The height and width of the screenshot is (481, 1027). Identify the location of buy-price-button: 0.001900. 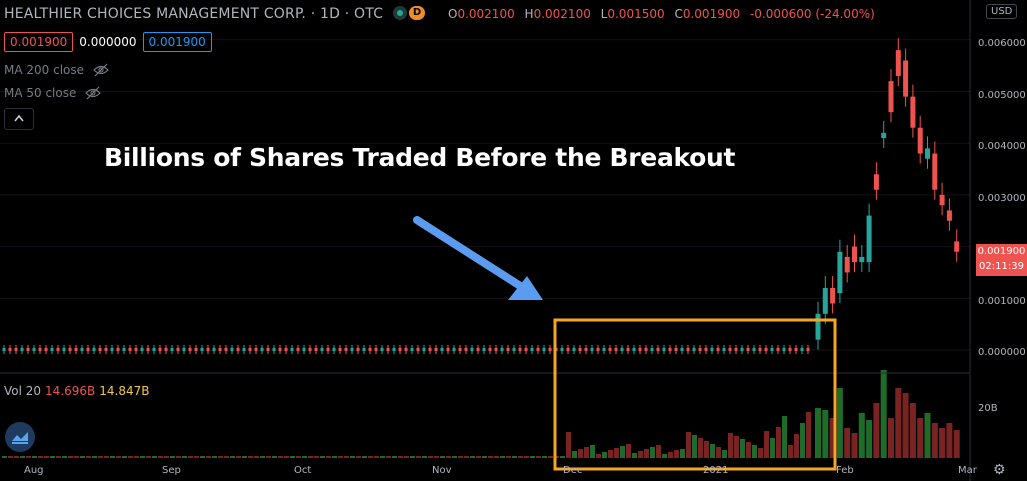
(177, 42).